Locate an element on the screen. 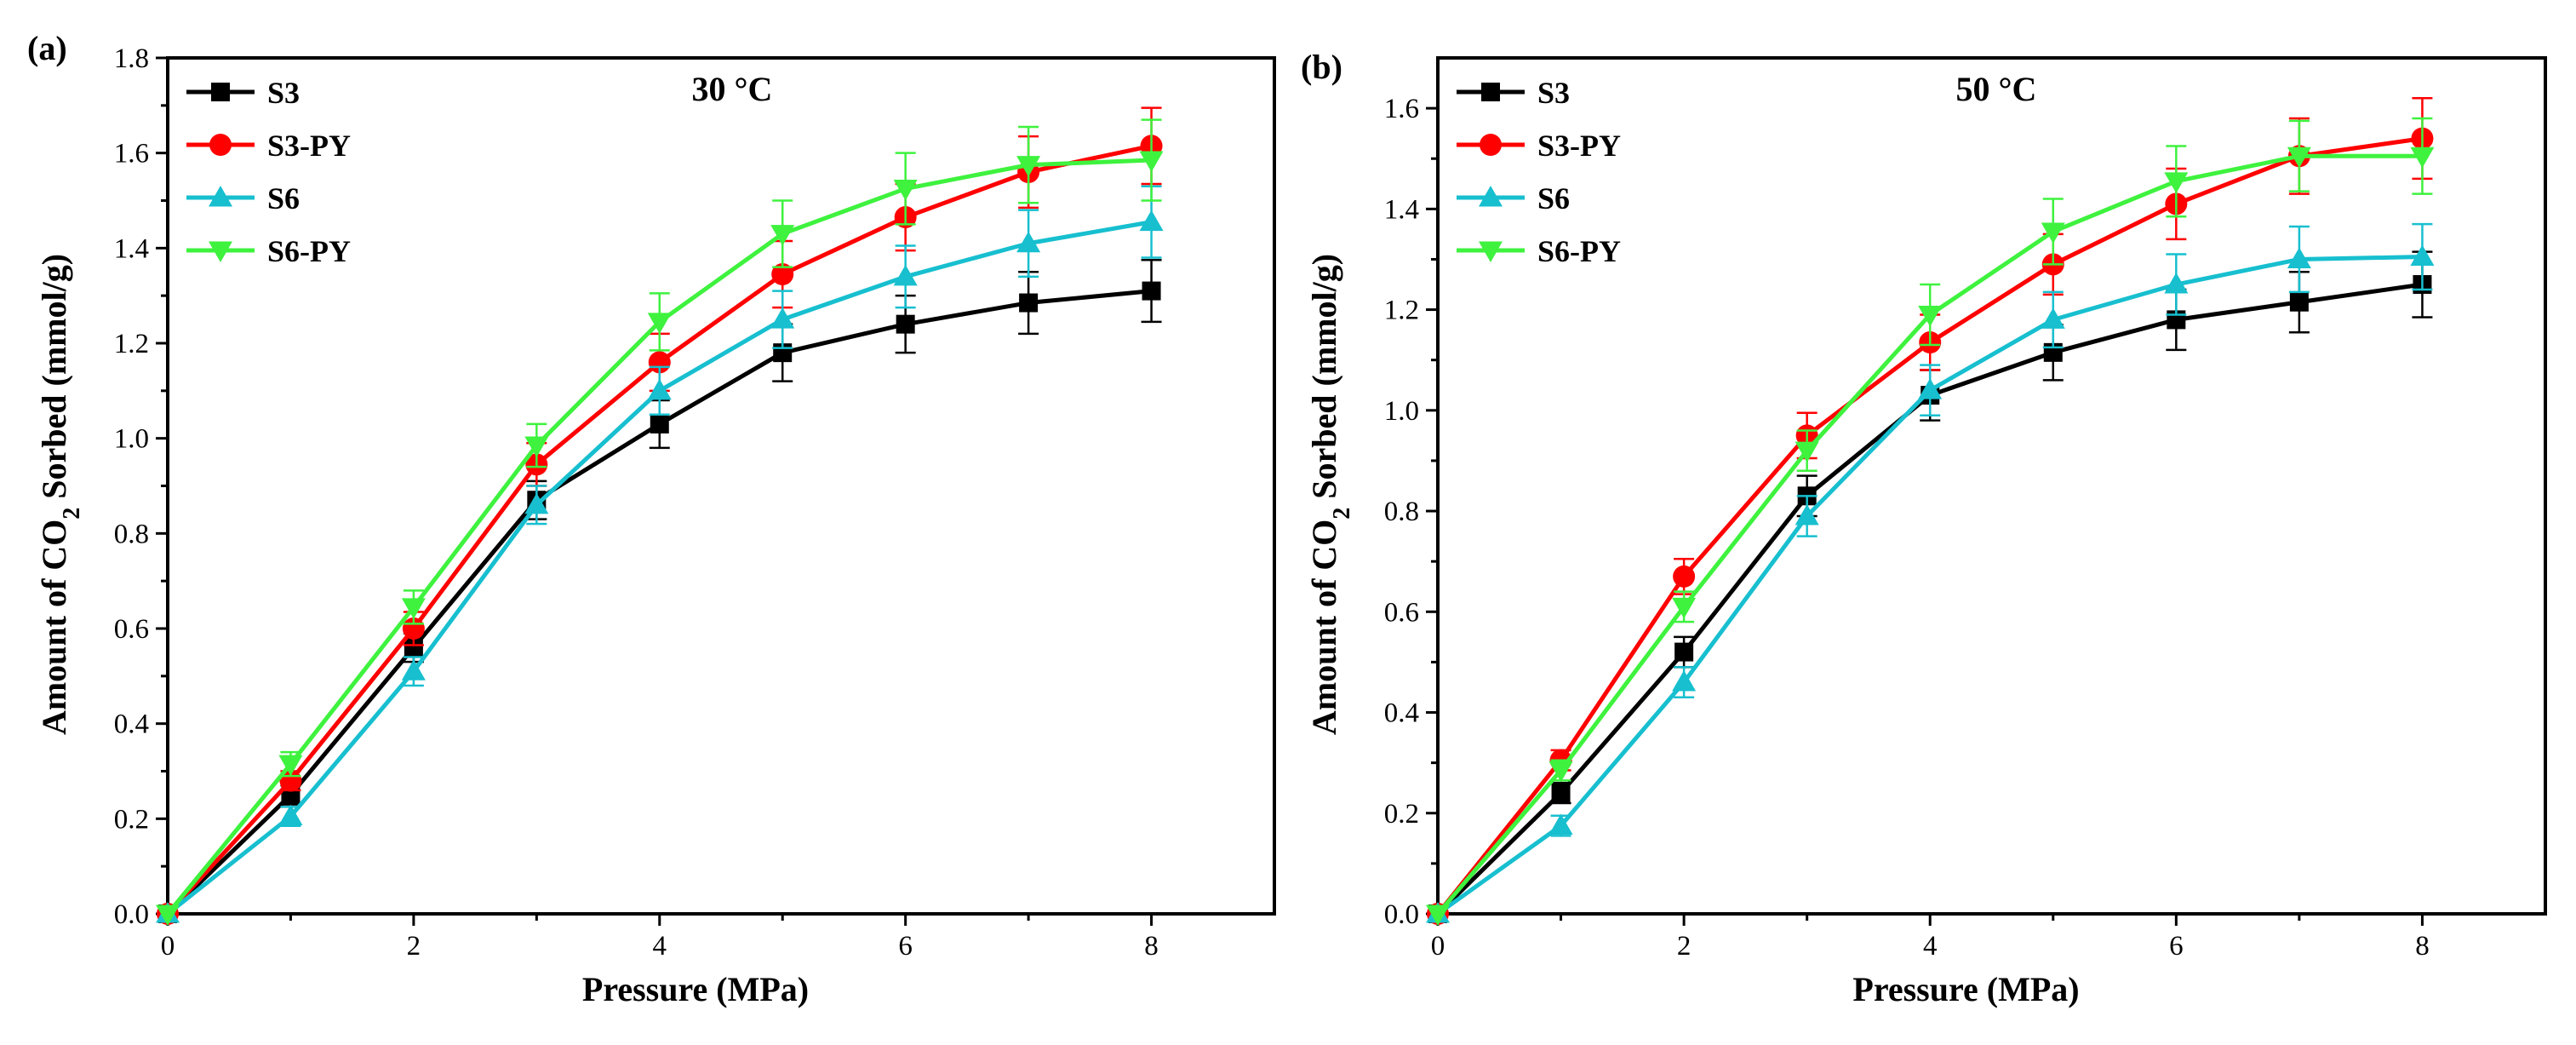 Image resolution: width=2576 pixels, height=1045 pixels. y-axis-title-part: Amount of CO is located at coordinates (54, 627).